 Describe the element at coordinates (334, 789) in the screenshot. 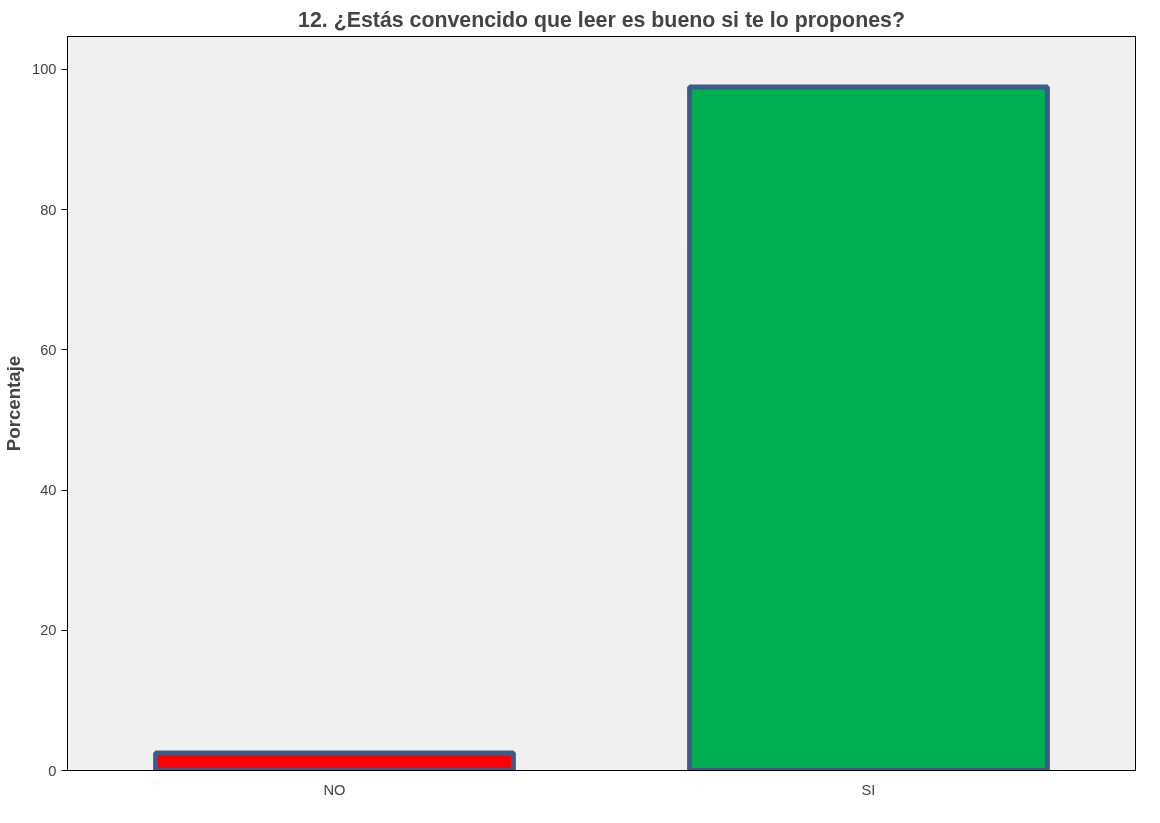

I see `x-tick-label: NO` at that location.